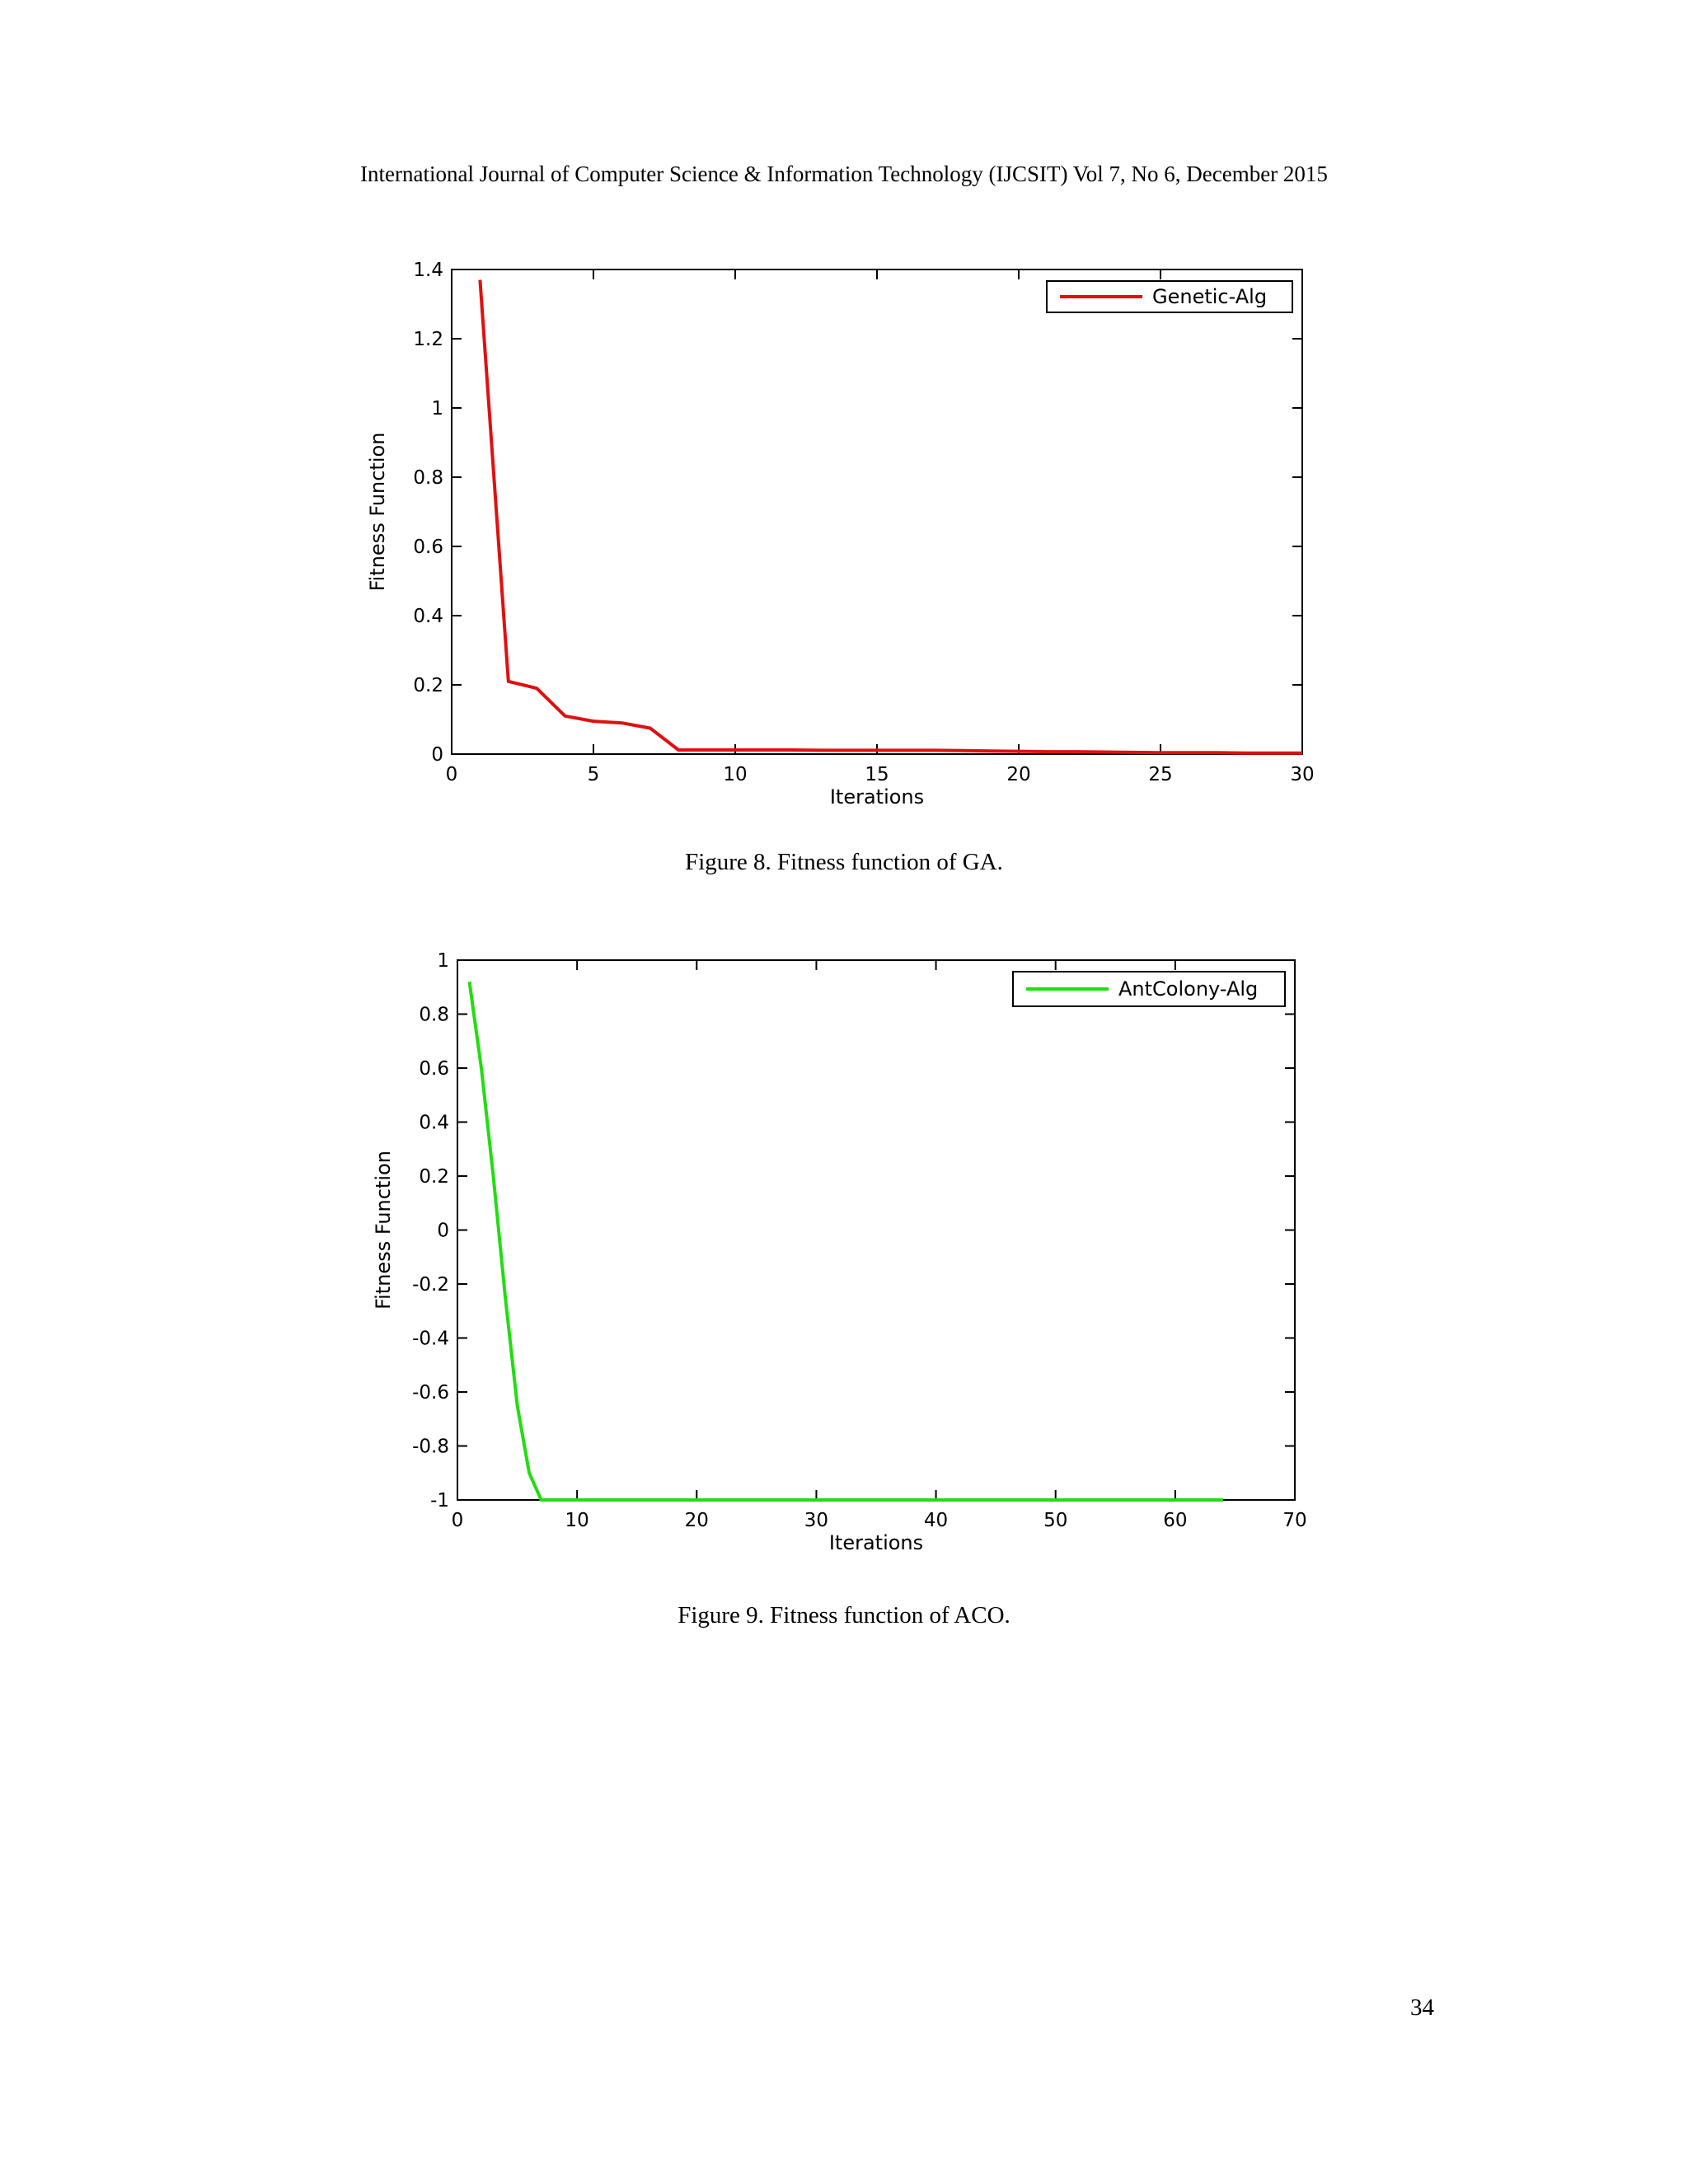 Image resolution: width=1688 pixels, height=2184 pixels. I want to click on x-tick-label: 5, so click(594, 774).